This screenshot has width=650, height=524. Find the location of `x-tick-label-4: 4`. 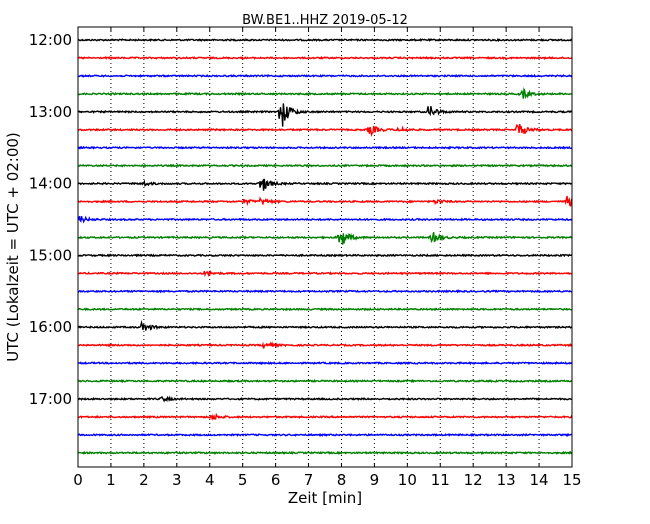

x-tick-label-4: 4 is located at coordinates (210, 480).